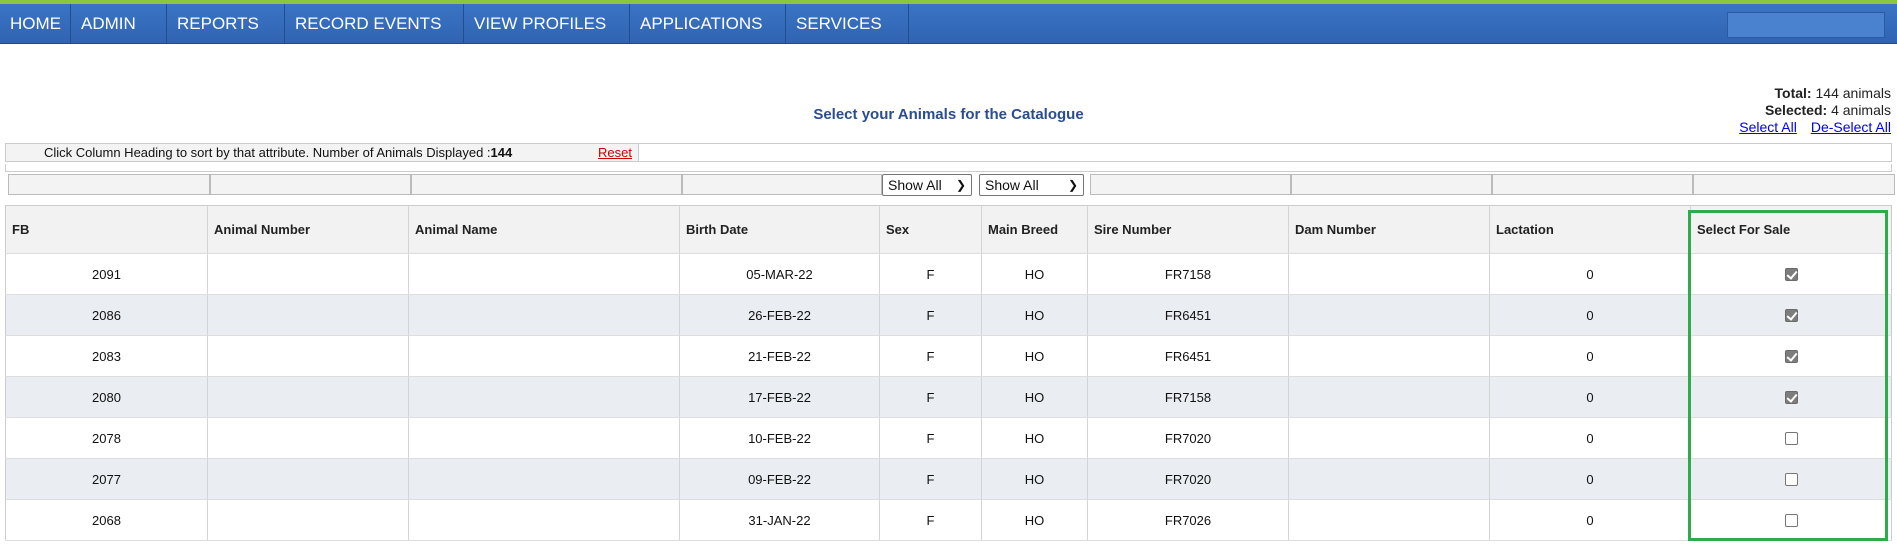 The width and height of the screenshot is (1897, 545). I want to click on table-row: 2077 09-FEB-22 F HO FR7020 0, so click(948, 479).